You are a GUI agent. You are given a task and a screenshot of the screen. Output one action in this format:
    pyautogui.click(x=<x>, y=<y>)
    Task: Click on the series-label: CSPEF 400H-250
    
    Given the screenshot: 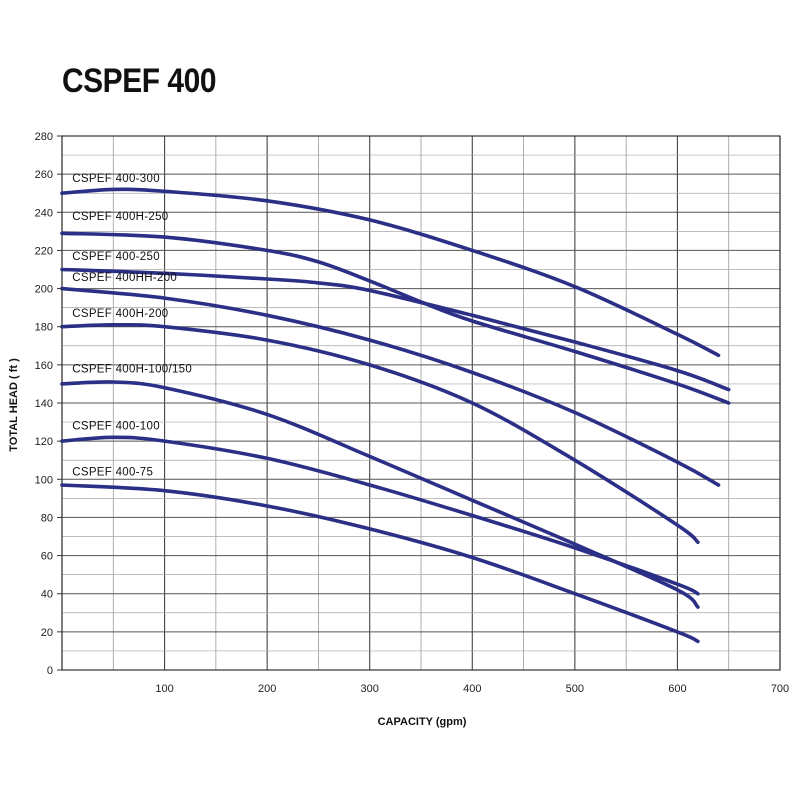 What is the action you would take?
    pyautogui.click(x=120, y=217)
    